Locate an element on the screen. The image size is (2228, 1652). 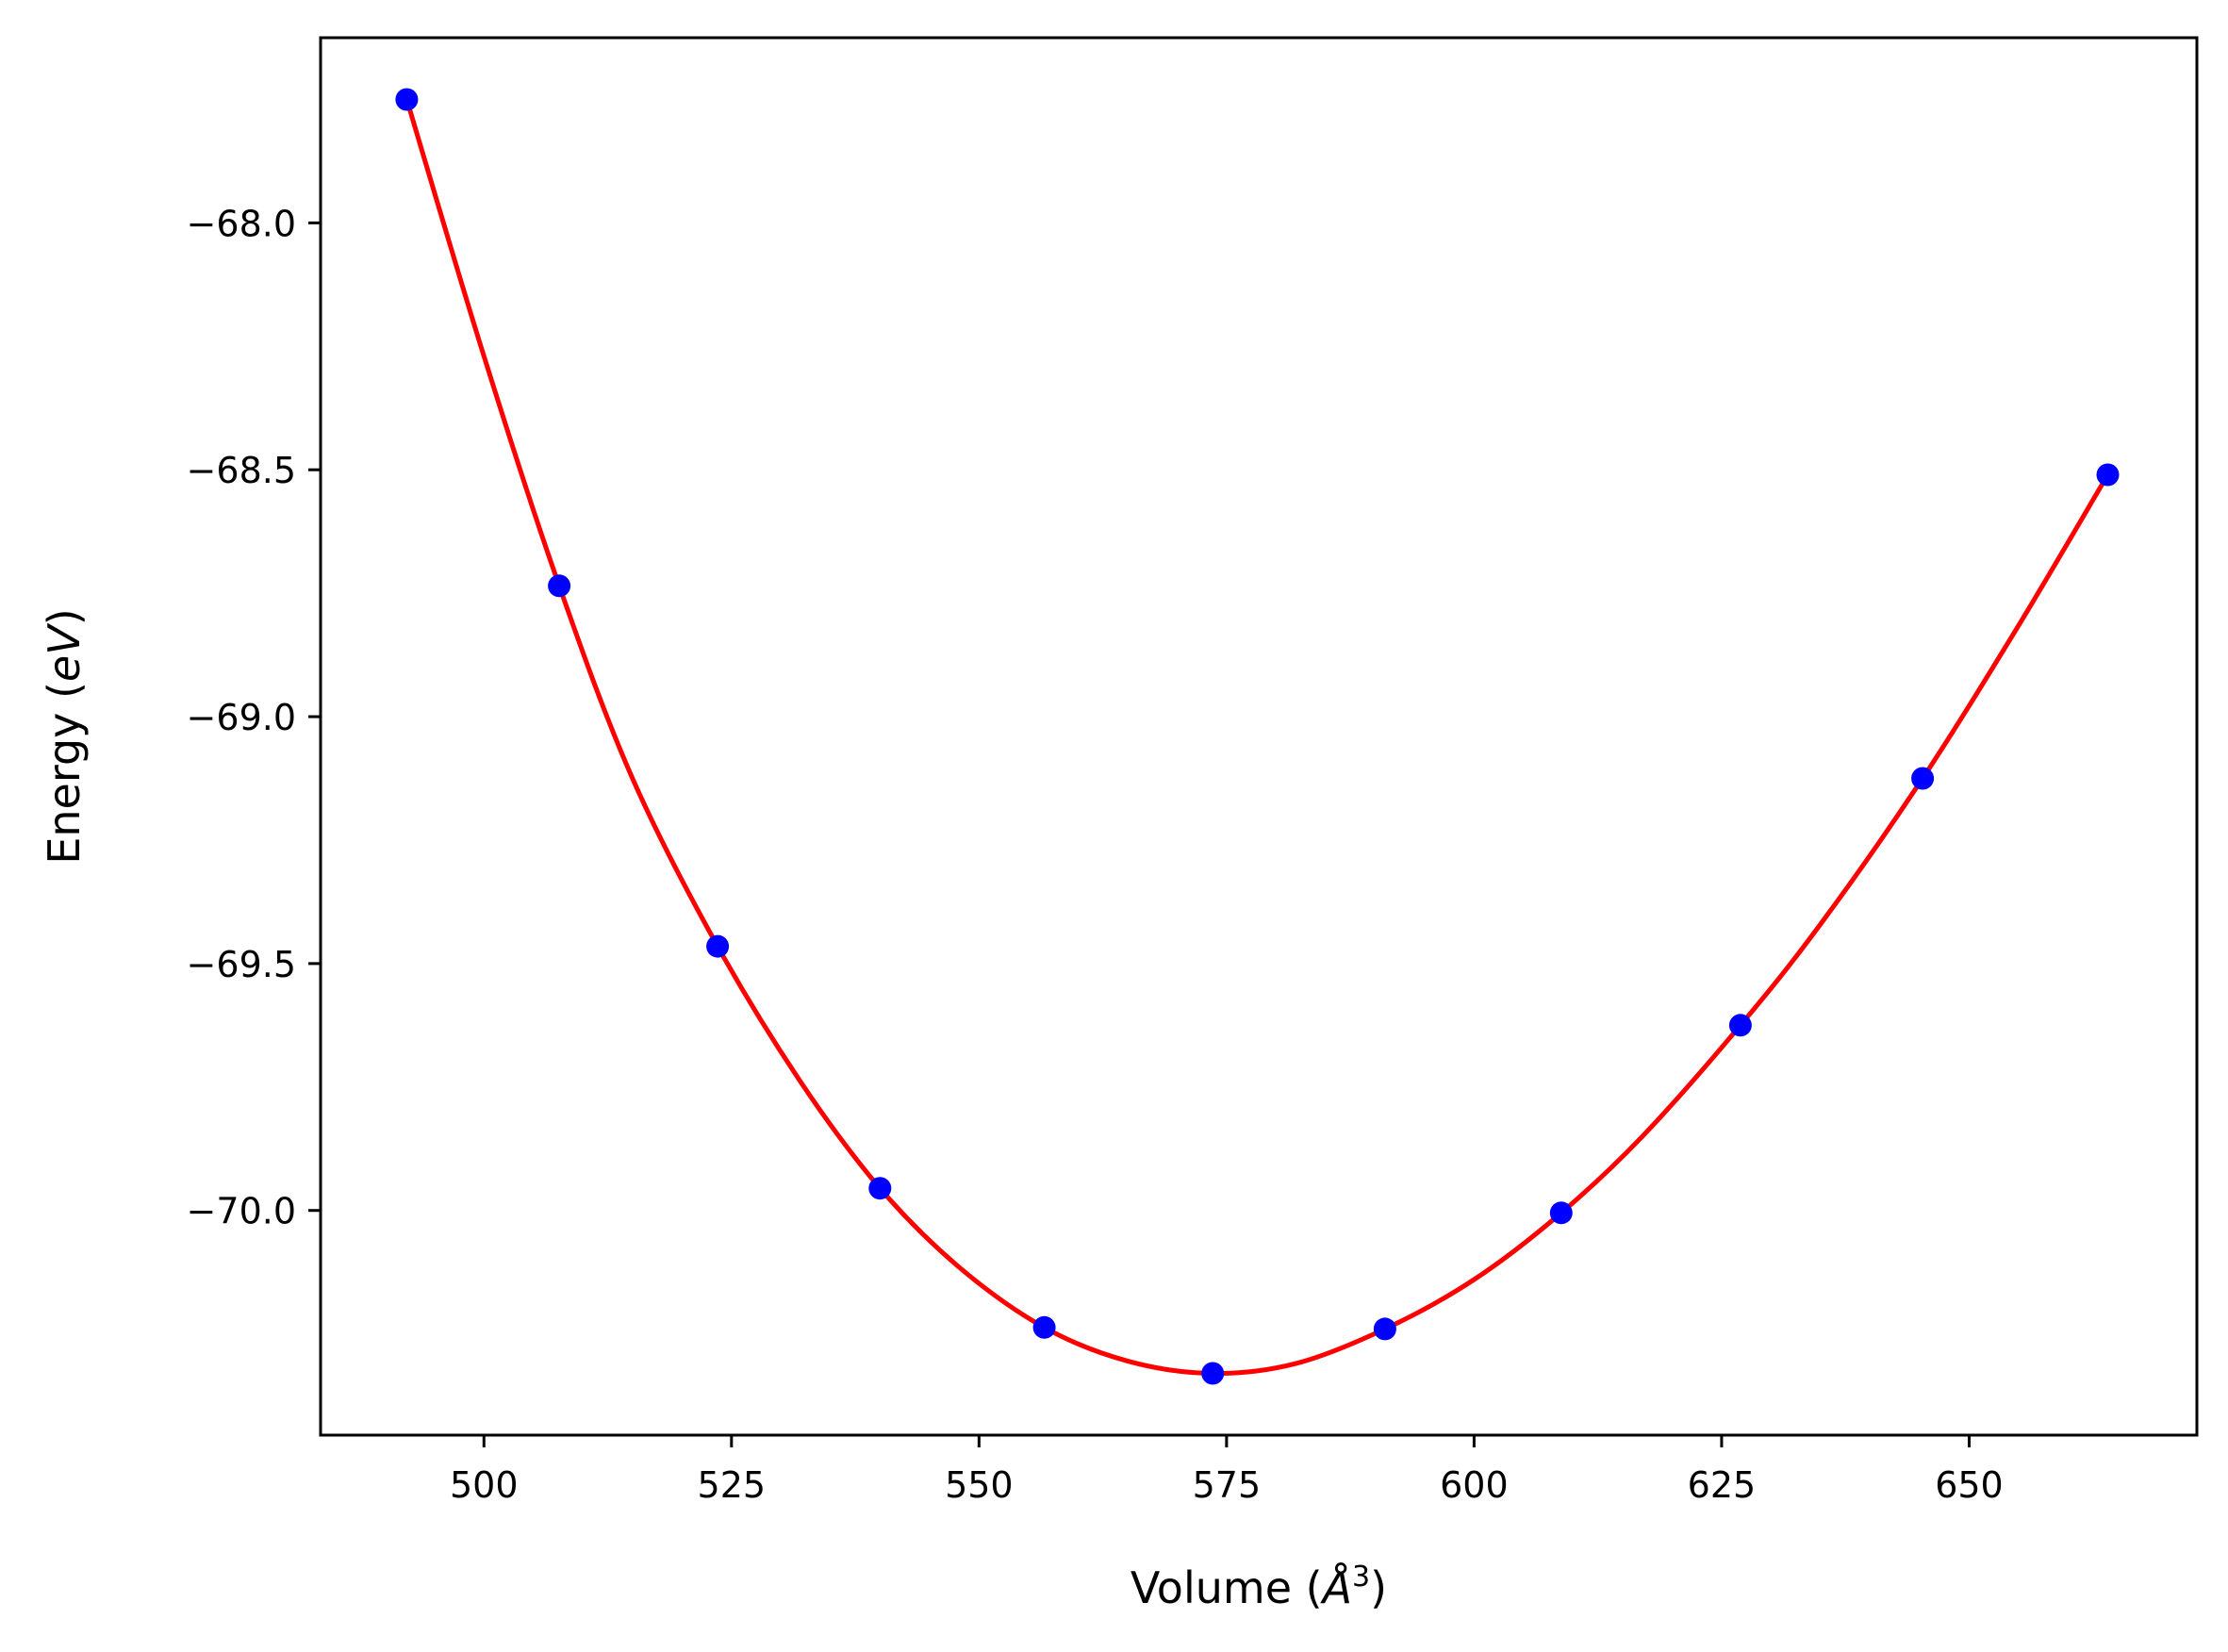
x-tick-label: 650 is located at coordinates (1969, 1485).